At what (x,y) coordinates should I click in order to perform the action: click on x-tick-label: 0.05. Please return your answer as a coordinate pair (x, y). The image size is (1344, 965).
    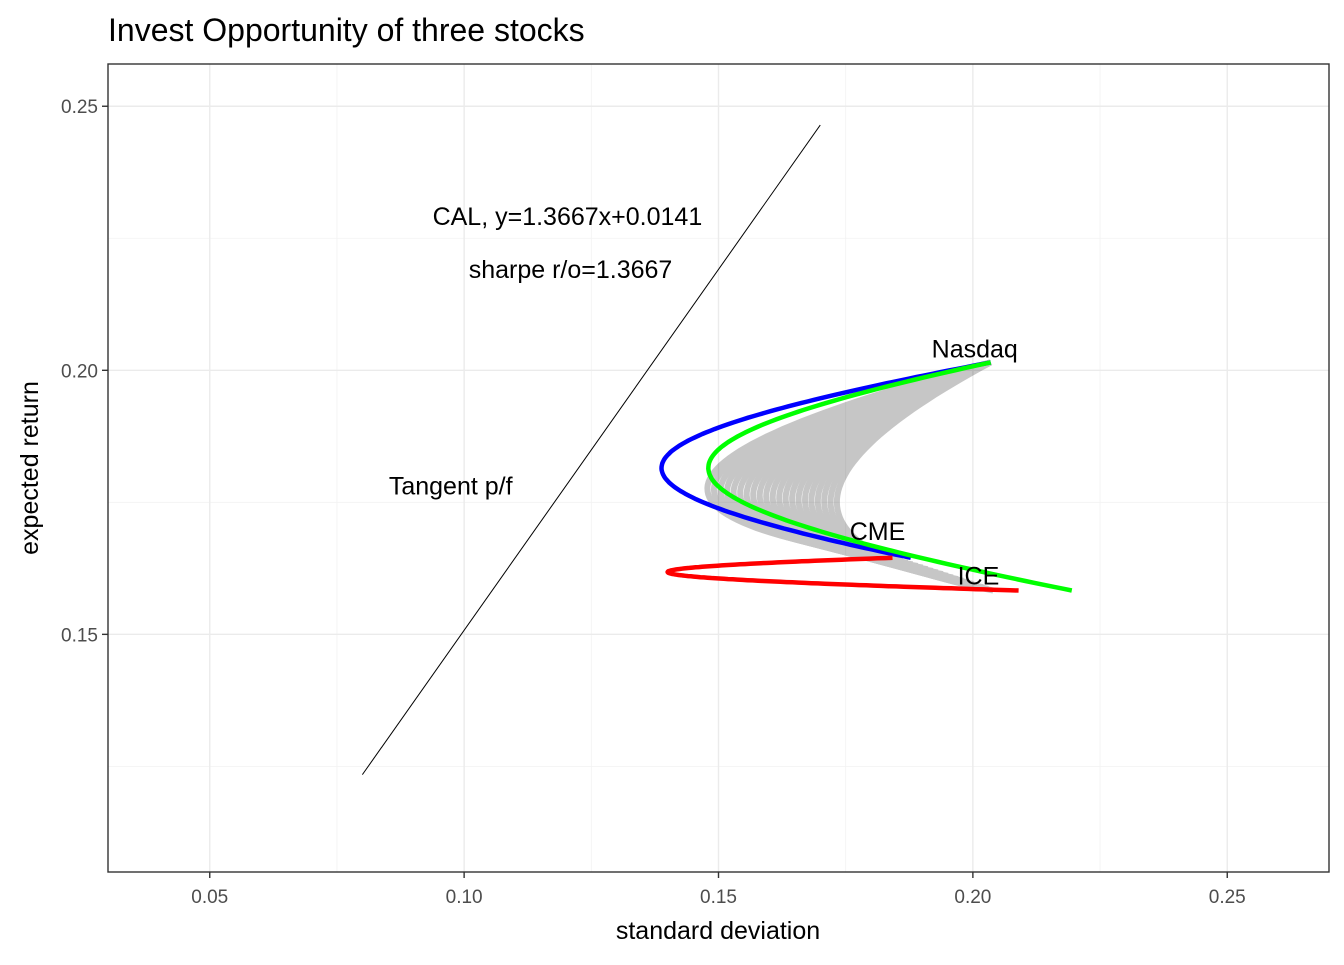
    Looking at the image, I should click on (209, 897).